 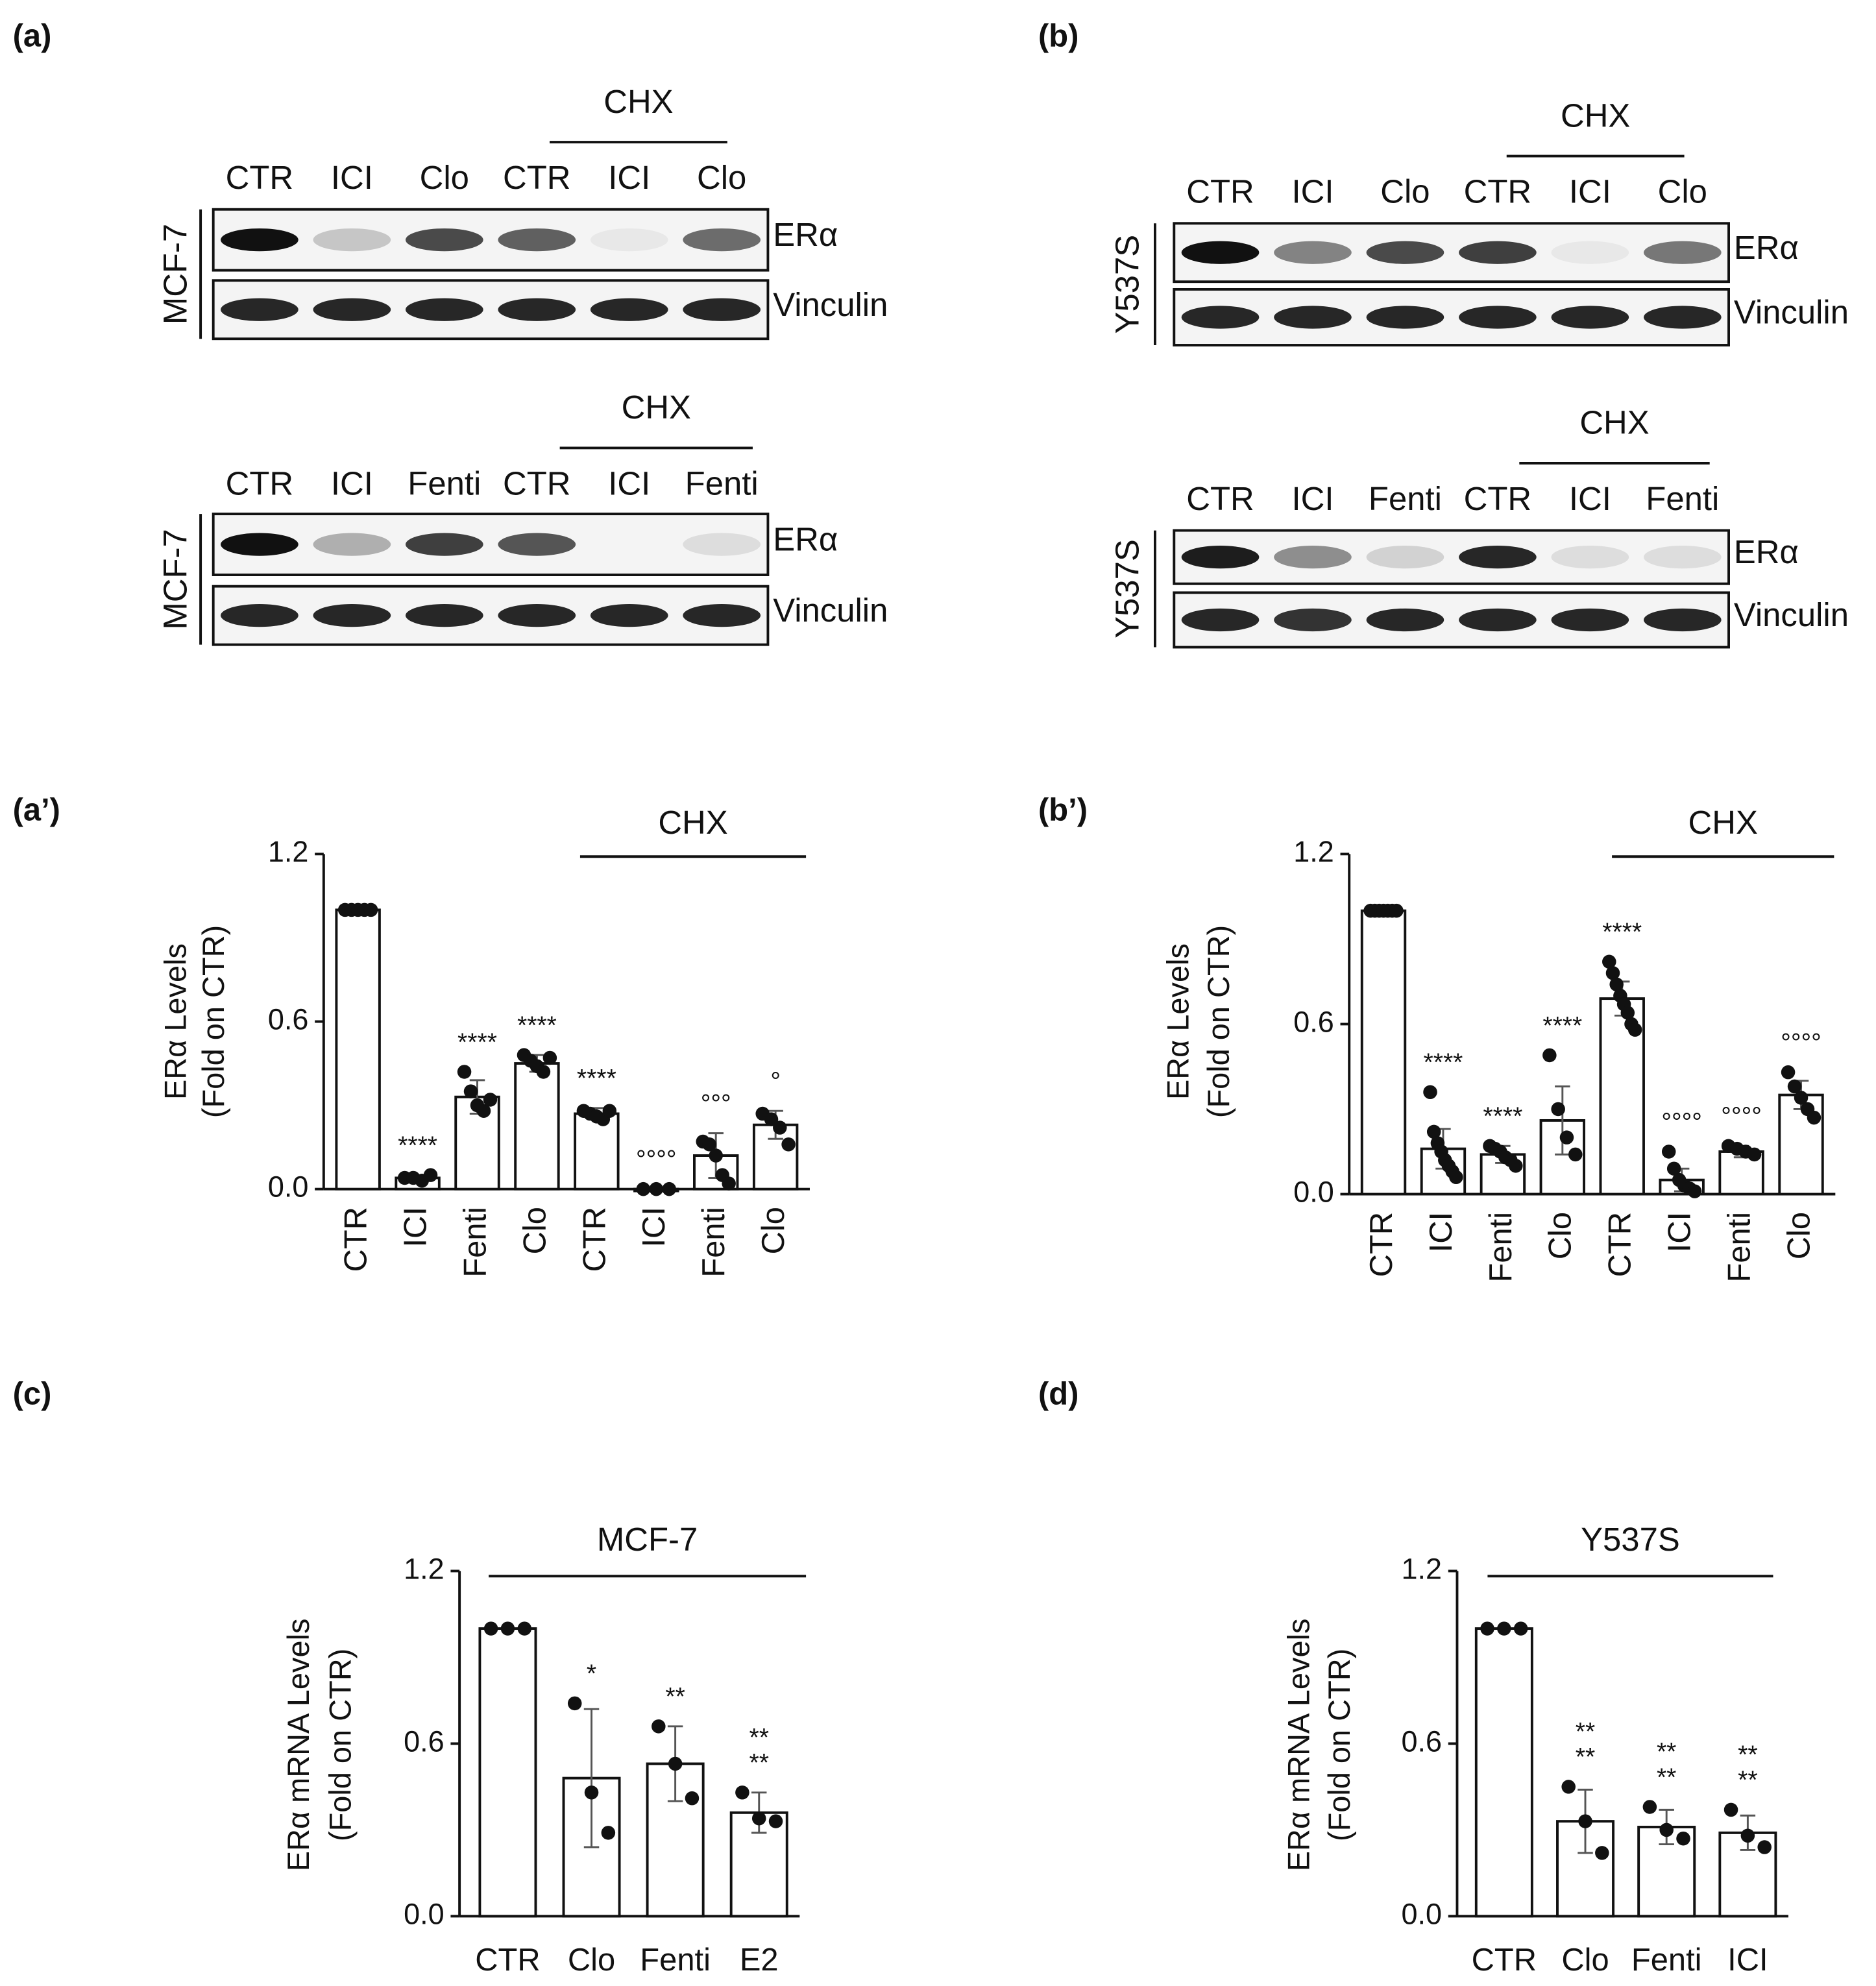 What do you see at coordinates (1682, 499) in the screenshot?
I see `lane-label: Fenti` at bounding box center [1682, 499].